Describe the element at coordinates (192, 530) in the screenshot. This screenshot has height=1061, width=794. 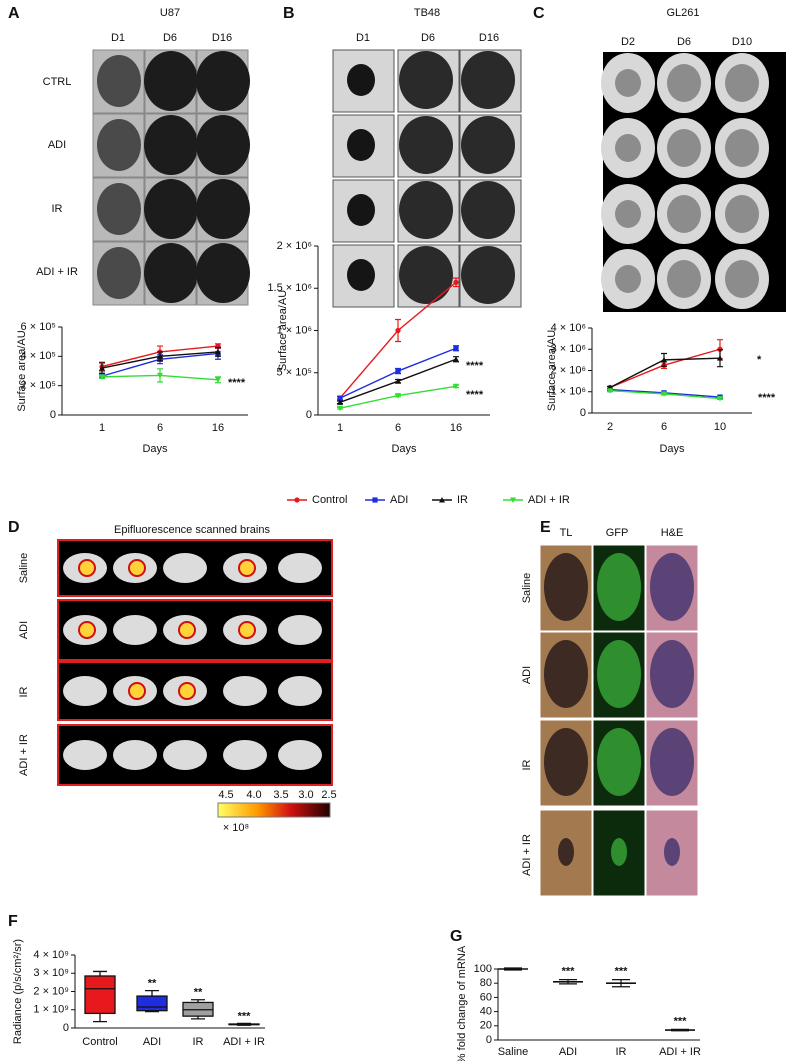
I see `panel-title: Epifluorescence scanned brains` at that location.